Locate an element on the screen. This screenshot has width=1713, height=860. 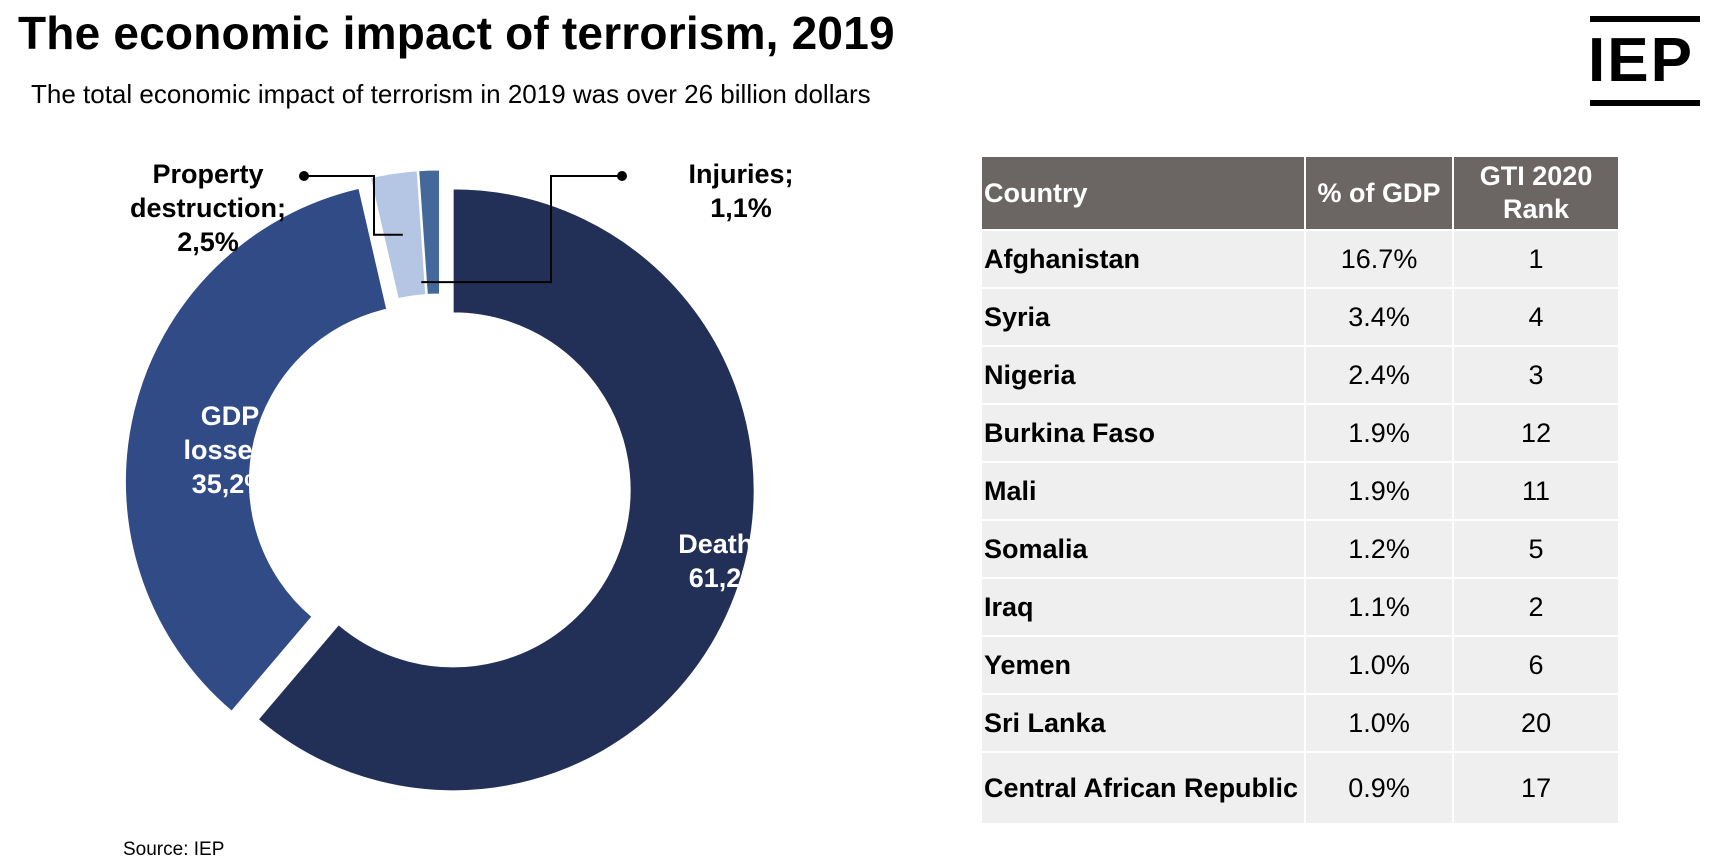
cell-gti-rank: 6 is located at coordinates (1536, 665).